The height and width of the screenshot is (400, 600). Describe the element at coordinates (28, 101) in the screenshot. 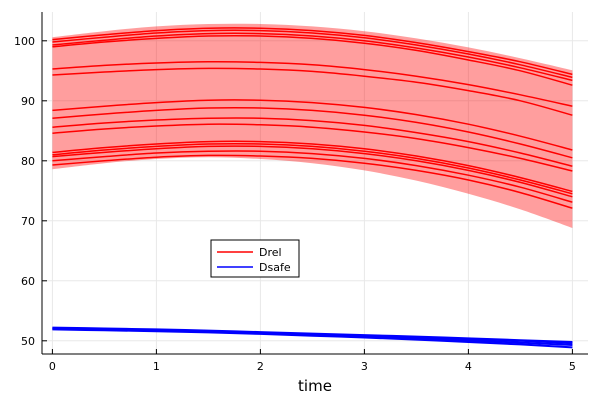

I see `y-tick-label: 90` at that location.